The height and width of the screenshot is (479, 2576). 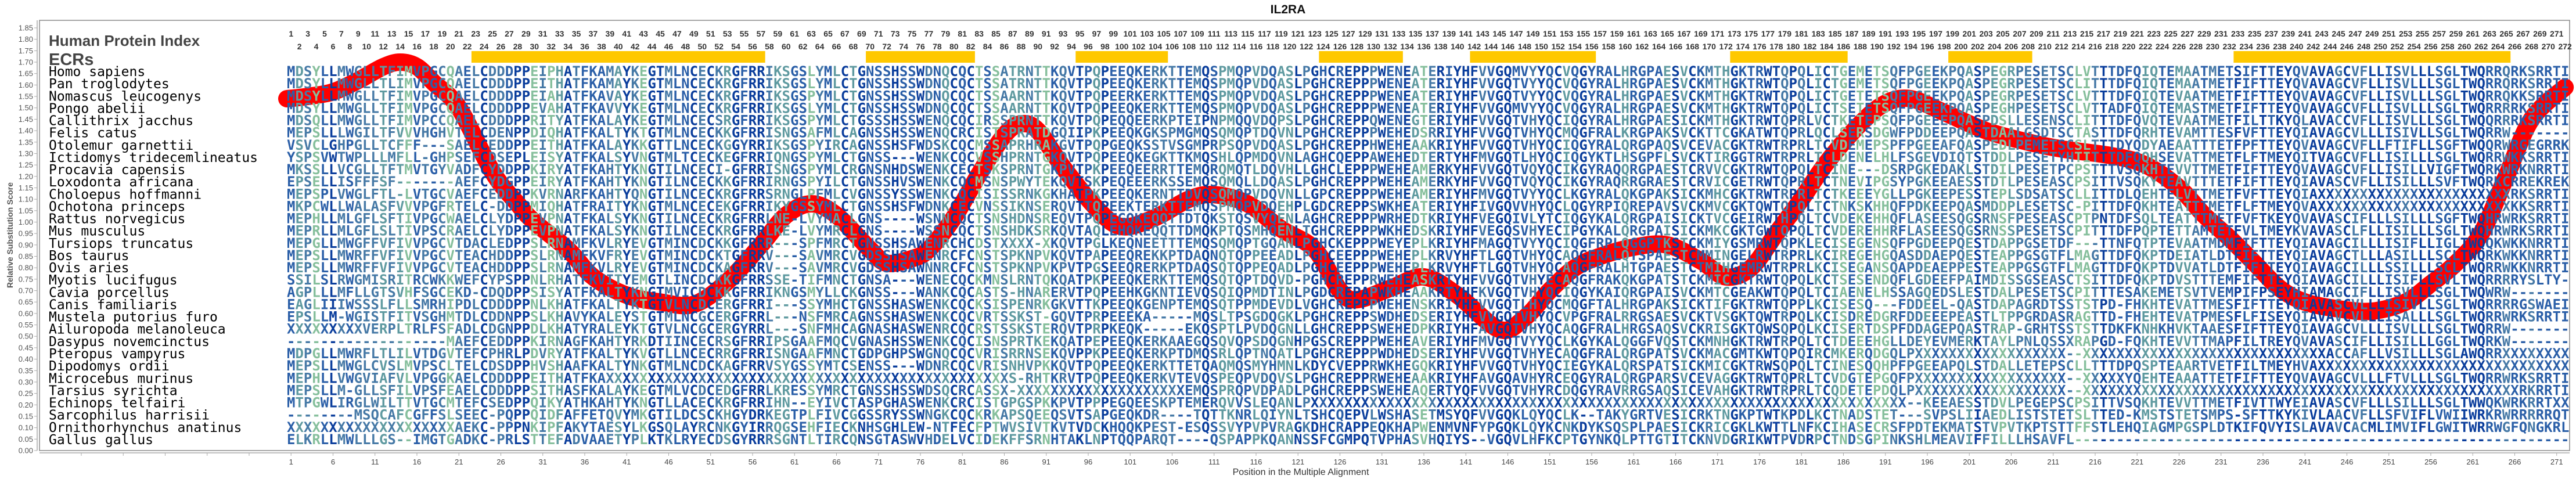 What do you see at coordinates (1466, 33) in the screenshot?
I see `position-number: 141` at bounding box center [1466, 33].